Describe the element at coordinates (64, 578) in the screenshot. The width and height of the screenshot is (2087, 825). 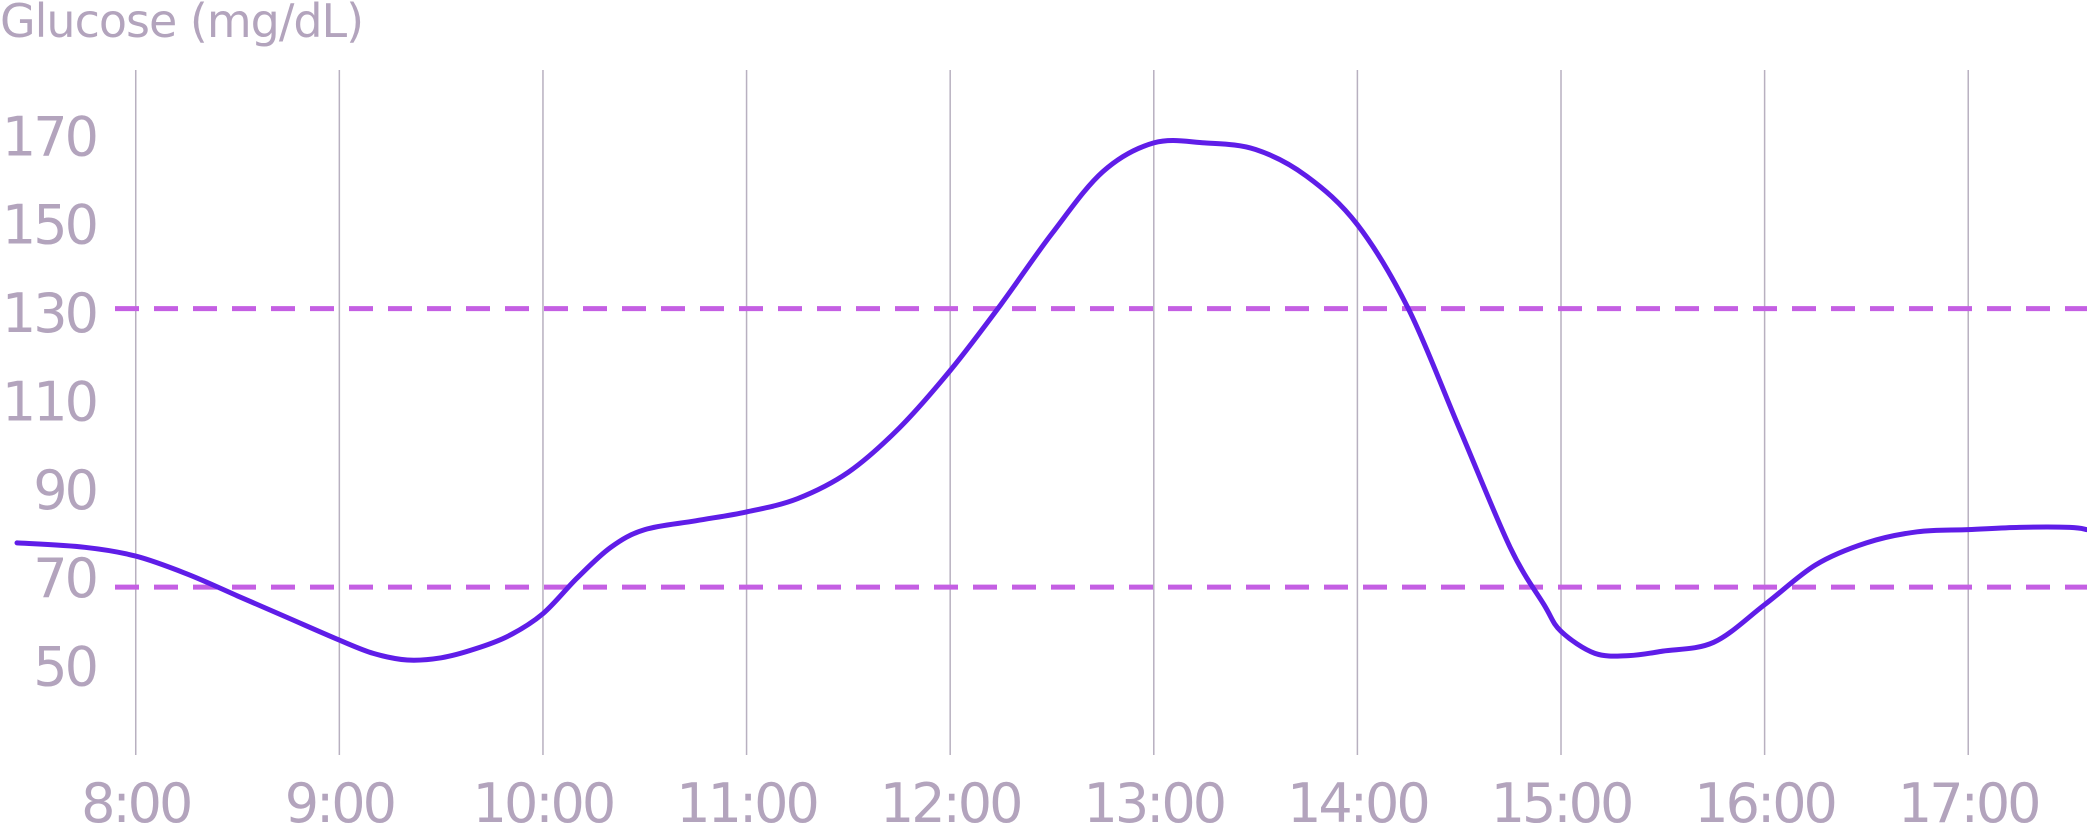
I see `y-tick-label: 70` at that location.